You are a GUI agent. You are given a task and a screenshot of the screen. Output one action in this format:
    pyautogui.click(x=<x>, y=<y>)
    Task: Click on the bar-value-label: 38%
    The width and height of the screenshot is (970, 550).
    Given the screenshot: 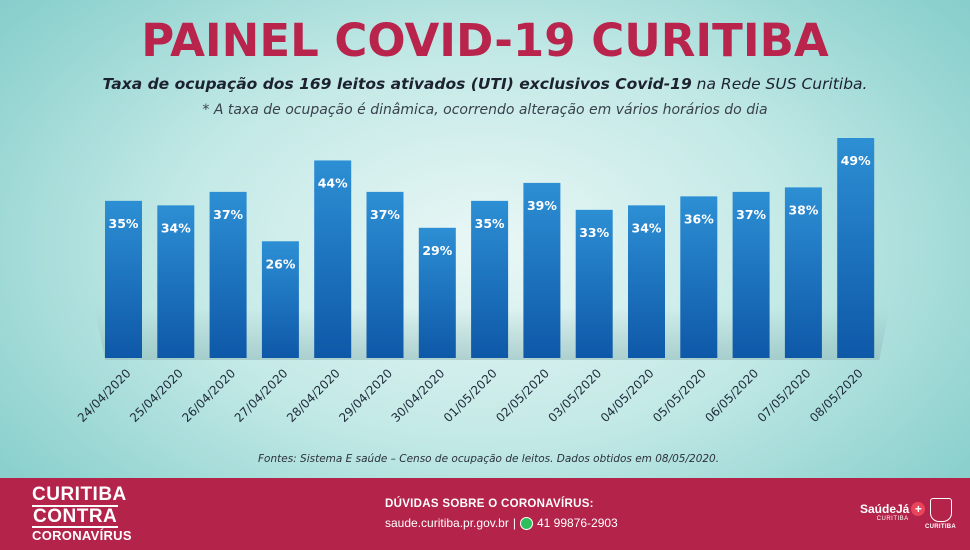 What is the action you would take?
    pyautogui.click(x=803, y=209)
    